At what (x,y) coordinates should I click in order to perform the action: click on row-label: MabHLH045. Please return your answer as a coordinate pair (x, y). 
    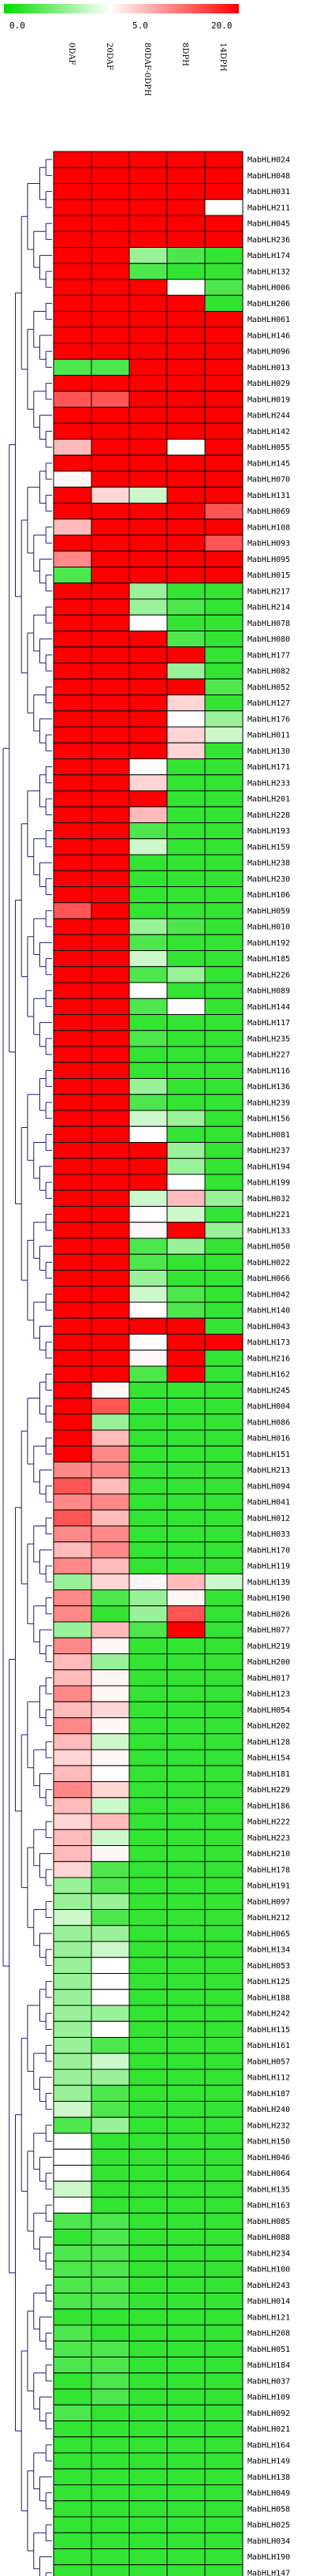
    Looking at the image, I should click on (268, 224).